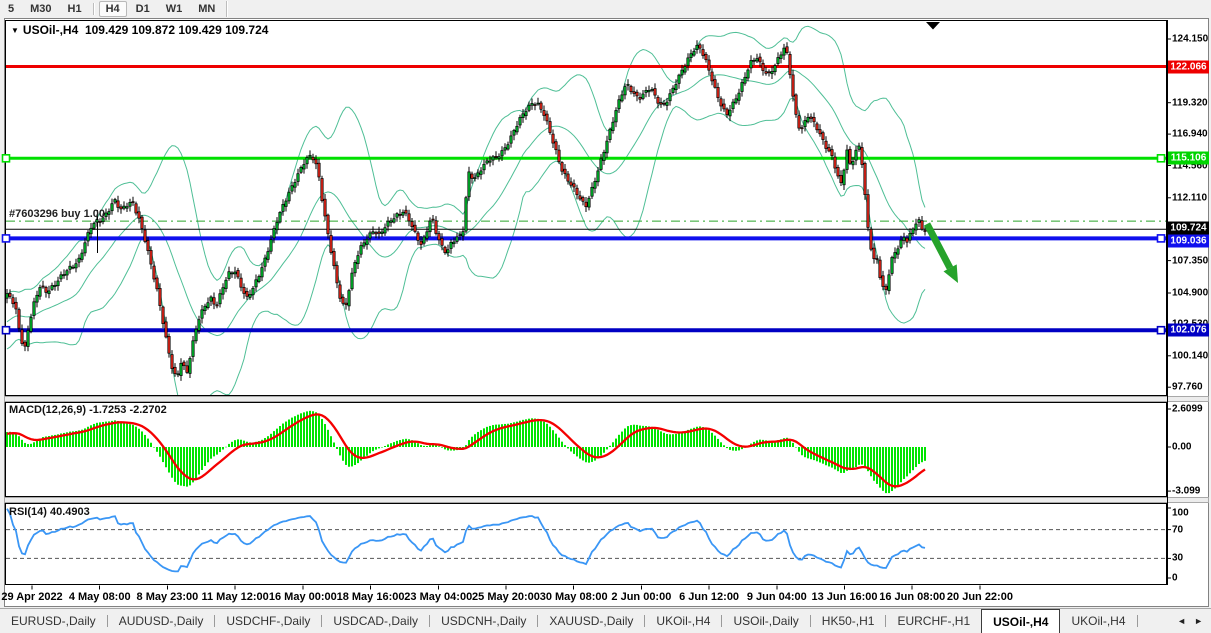  What do you see at coordinates (167, 597) in the screenshot?
I see `time-axis-label: 8 May 23:00` at bounding box center [167, 597].